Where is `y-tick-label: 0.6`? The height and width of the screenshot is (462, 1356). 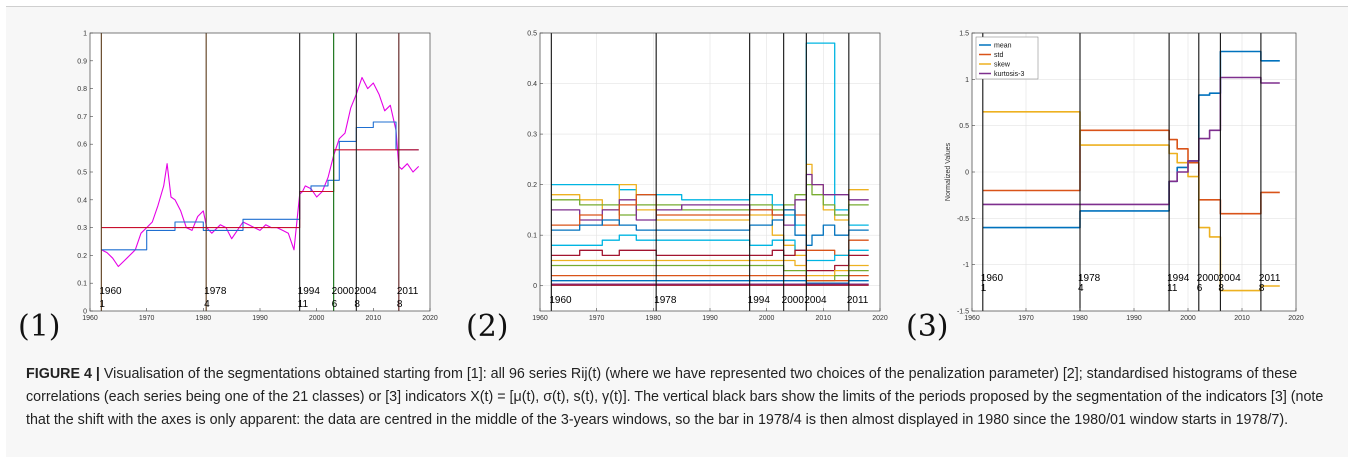
y-tick-label: 0.6 is located at coordinates (82, 145).